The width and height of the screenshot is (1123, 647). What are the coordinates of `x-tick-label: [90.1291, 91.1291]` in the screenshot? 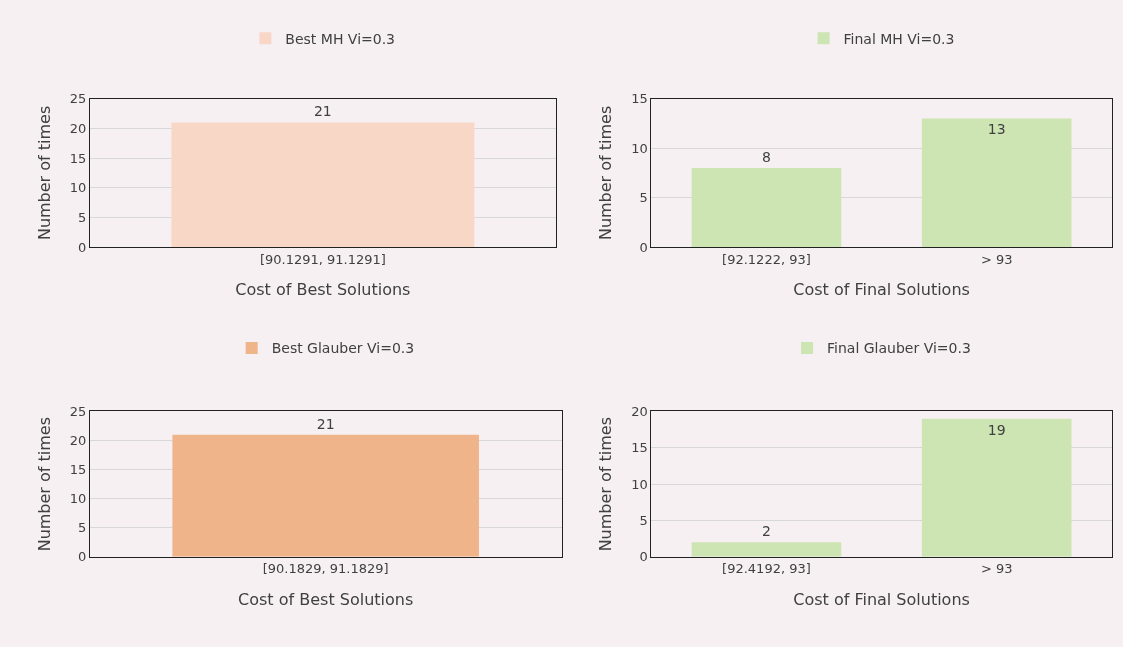 It's located at (322, 259).